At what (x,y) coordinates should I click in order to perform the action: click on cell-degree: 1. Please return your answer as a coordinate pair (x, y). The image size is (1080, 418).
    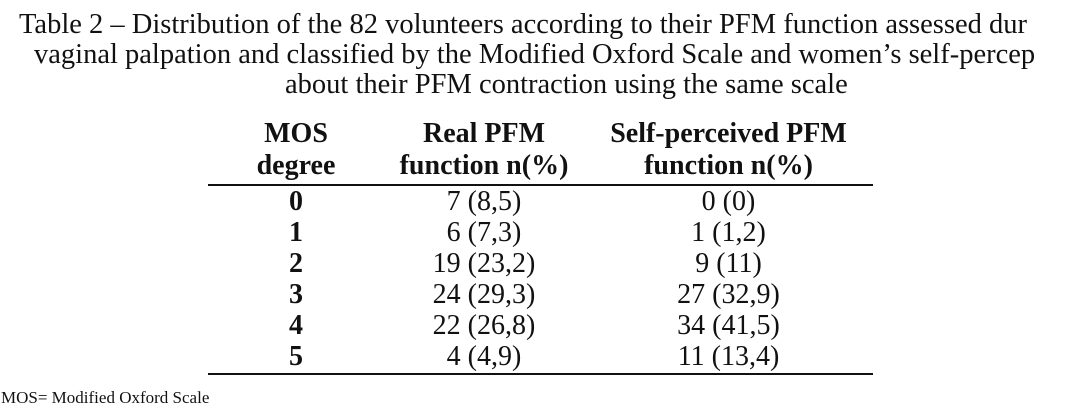
    Looking at the image, I should click on (296, 232).